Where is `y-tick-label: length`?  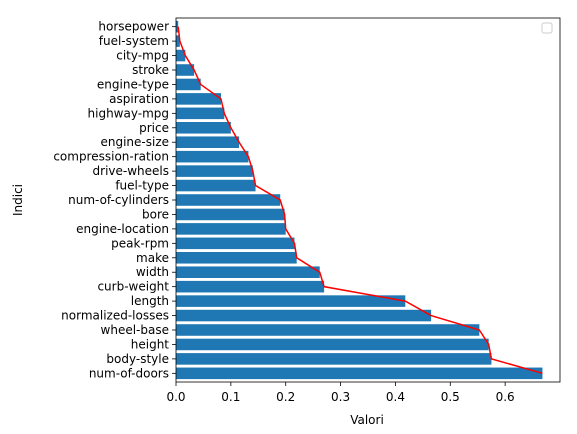
y-tick-label: length is located at coordinates (150, 301).